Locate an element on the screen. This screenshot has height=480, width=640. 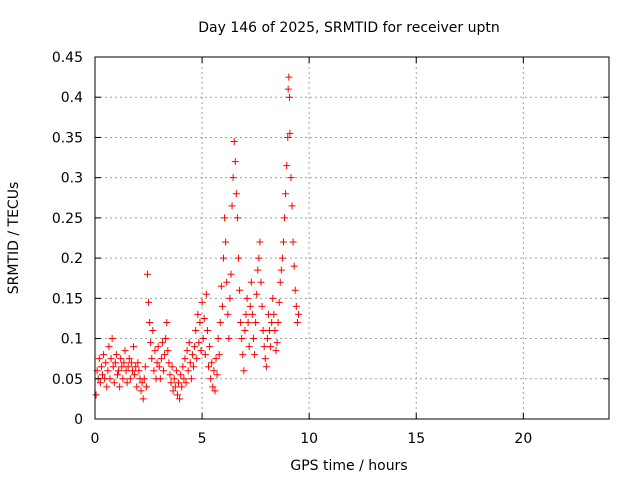
y-axis-label: SRMTID / TECUs is located at coordinates (14, 238).